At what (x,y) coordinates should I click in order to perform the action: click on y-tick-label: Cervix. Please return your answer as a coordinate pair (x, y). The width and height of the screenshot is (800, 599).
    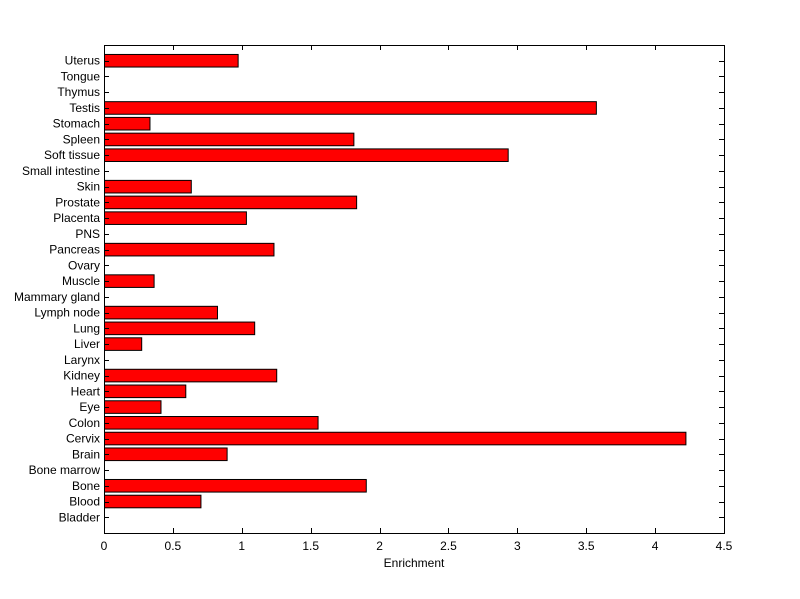
    Looking at the image, I should click on (83, 439).